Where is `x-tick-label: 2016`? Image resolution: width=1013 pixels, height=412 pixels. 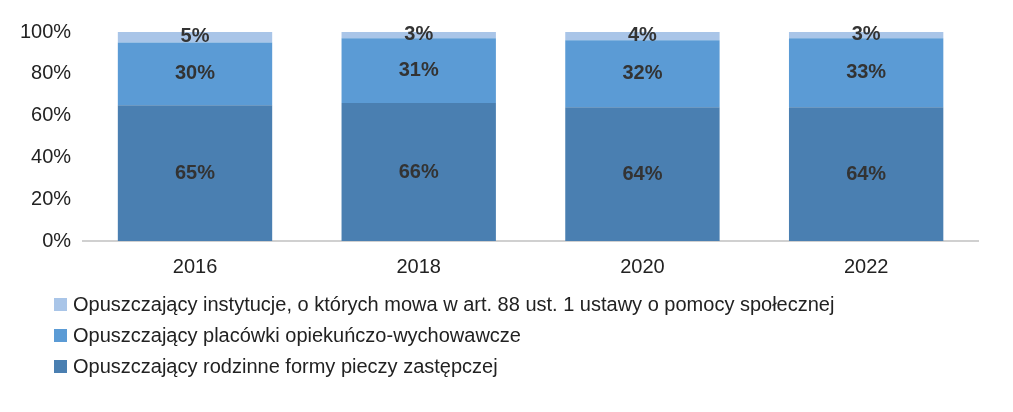
x-tick-label: 2016 is located at coordinates (195, 265).